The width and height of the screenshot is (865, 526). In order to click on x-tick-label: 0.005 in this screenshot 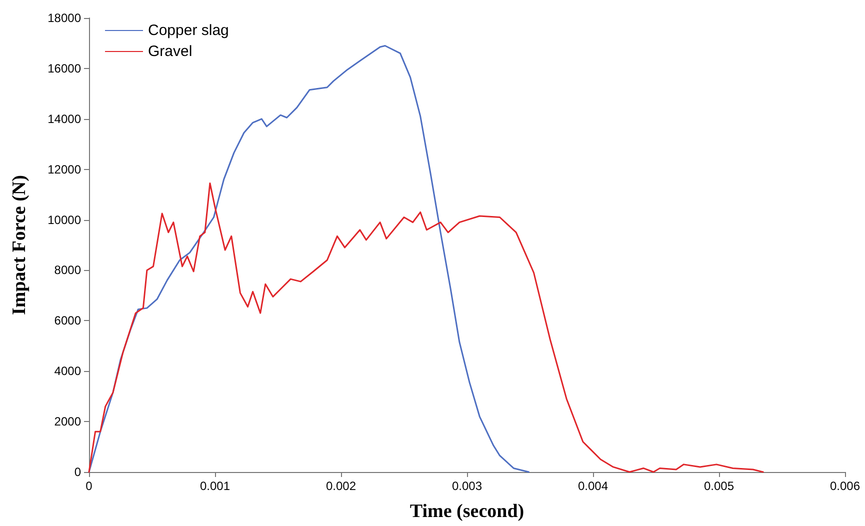, I will do `click(719, 486)`.